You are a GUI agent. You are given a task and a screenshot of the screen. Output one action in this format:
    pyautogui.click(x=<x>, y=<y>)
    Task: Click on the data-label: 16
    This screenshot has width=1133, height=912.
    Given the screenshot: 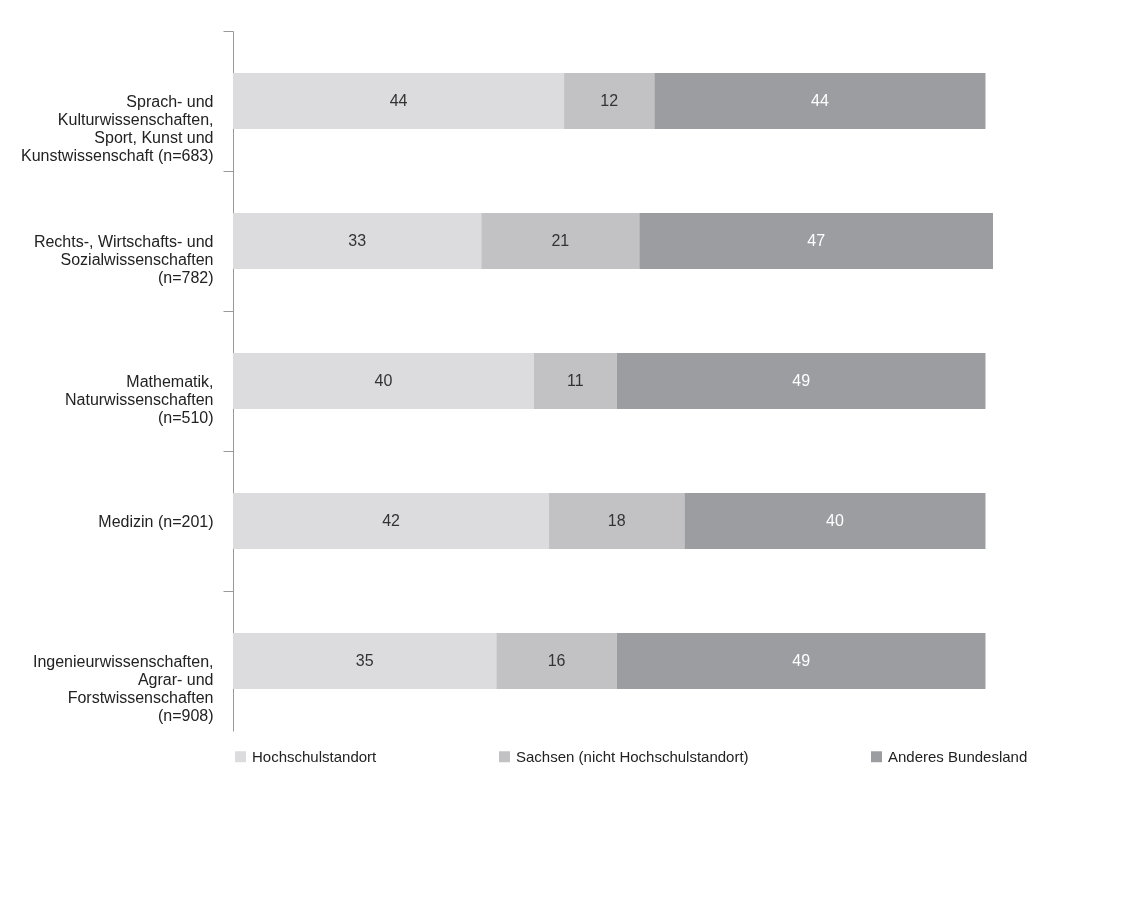 What is the action you would take?
    pyautogui.click(x=556, y=660)
    